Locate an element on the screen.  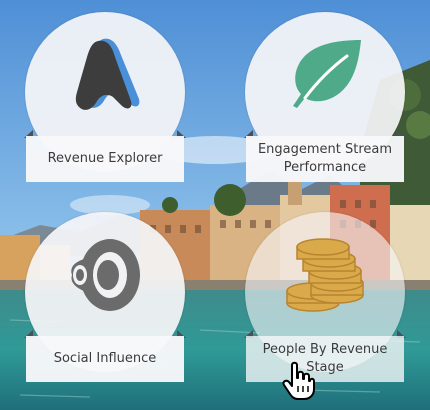
leaf-icon is located at coordinates (325, 74).